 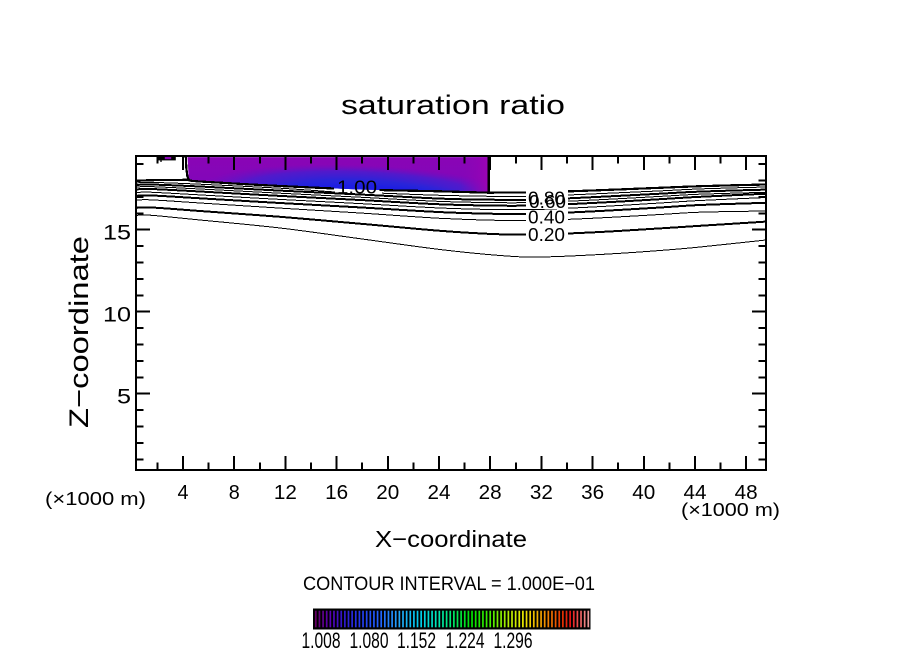 I want to click on svg-text: 12, so click(x=285, y=493).